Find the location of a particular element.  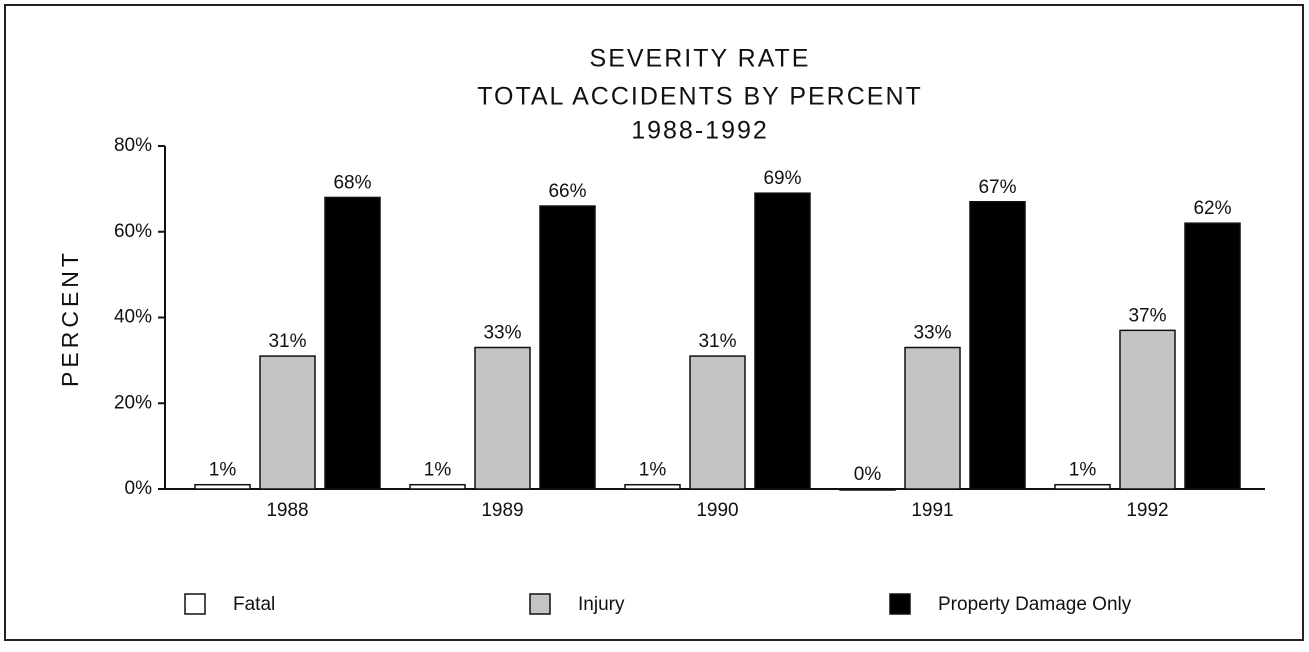

x-tick-label: 1992 is located at coordinates (1147, 510).